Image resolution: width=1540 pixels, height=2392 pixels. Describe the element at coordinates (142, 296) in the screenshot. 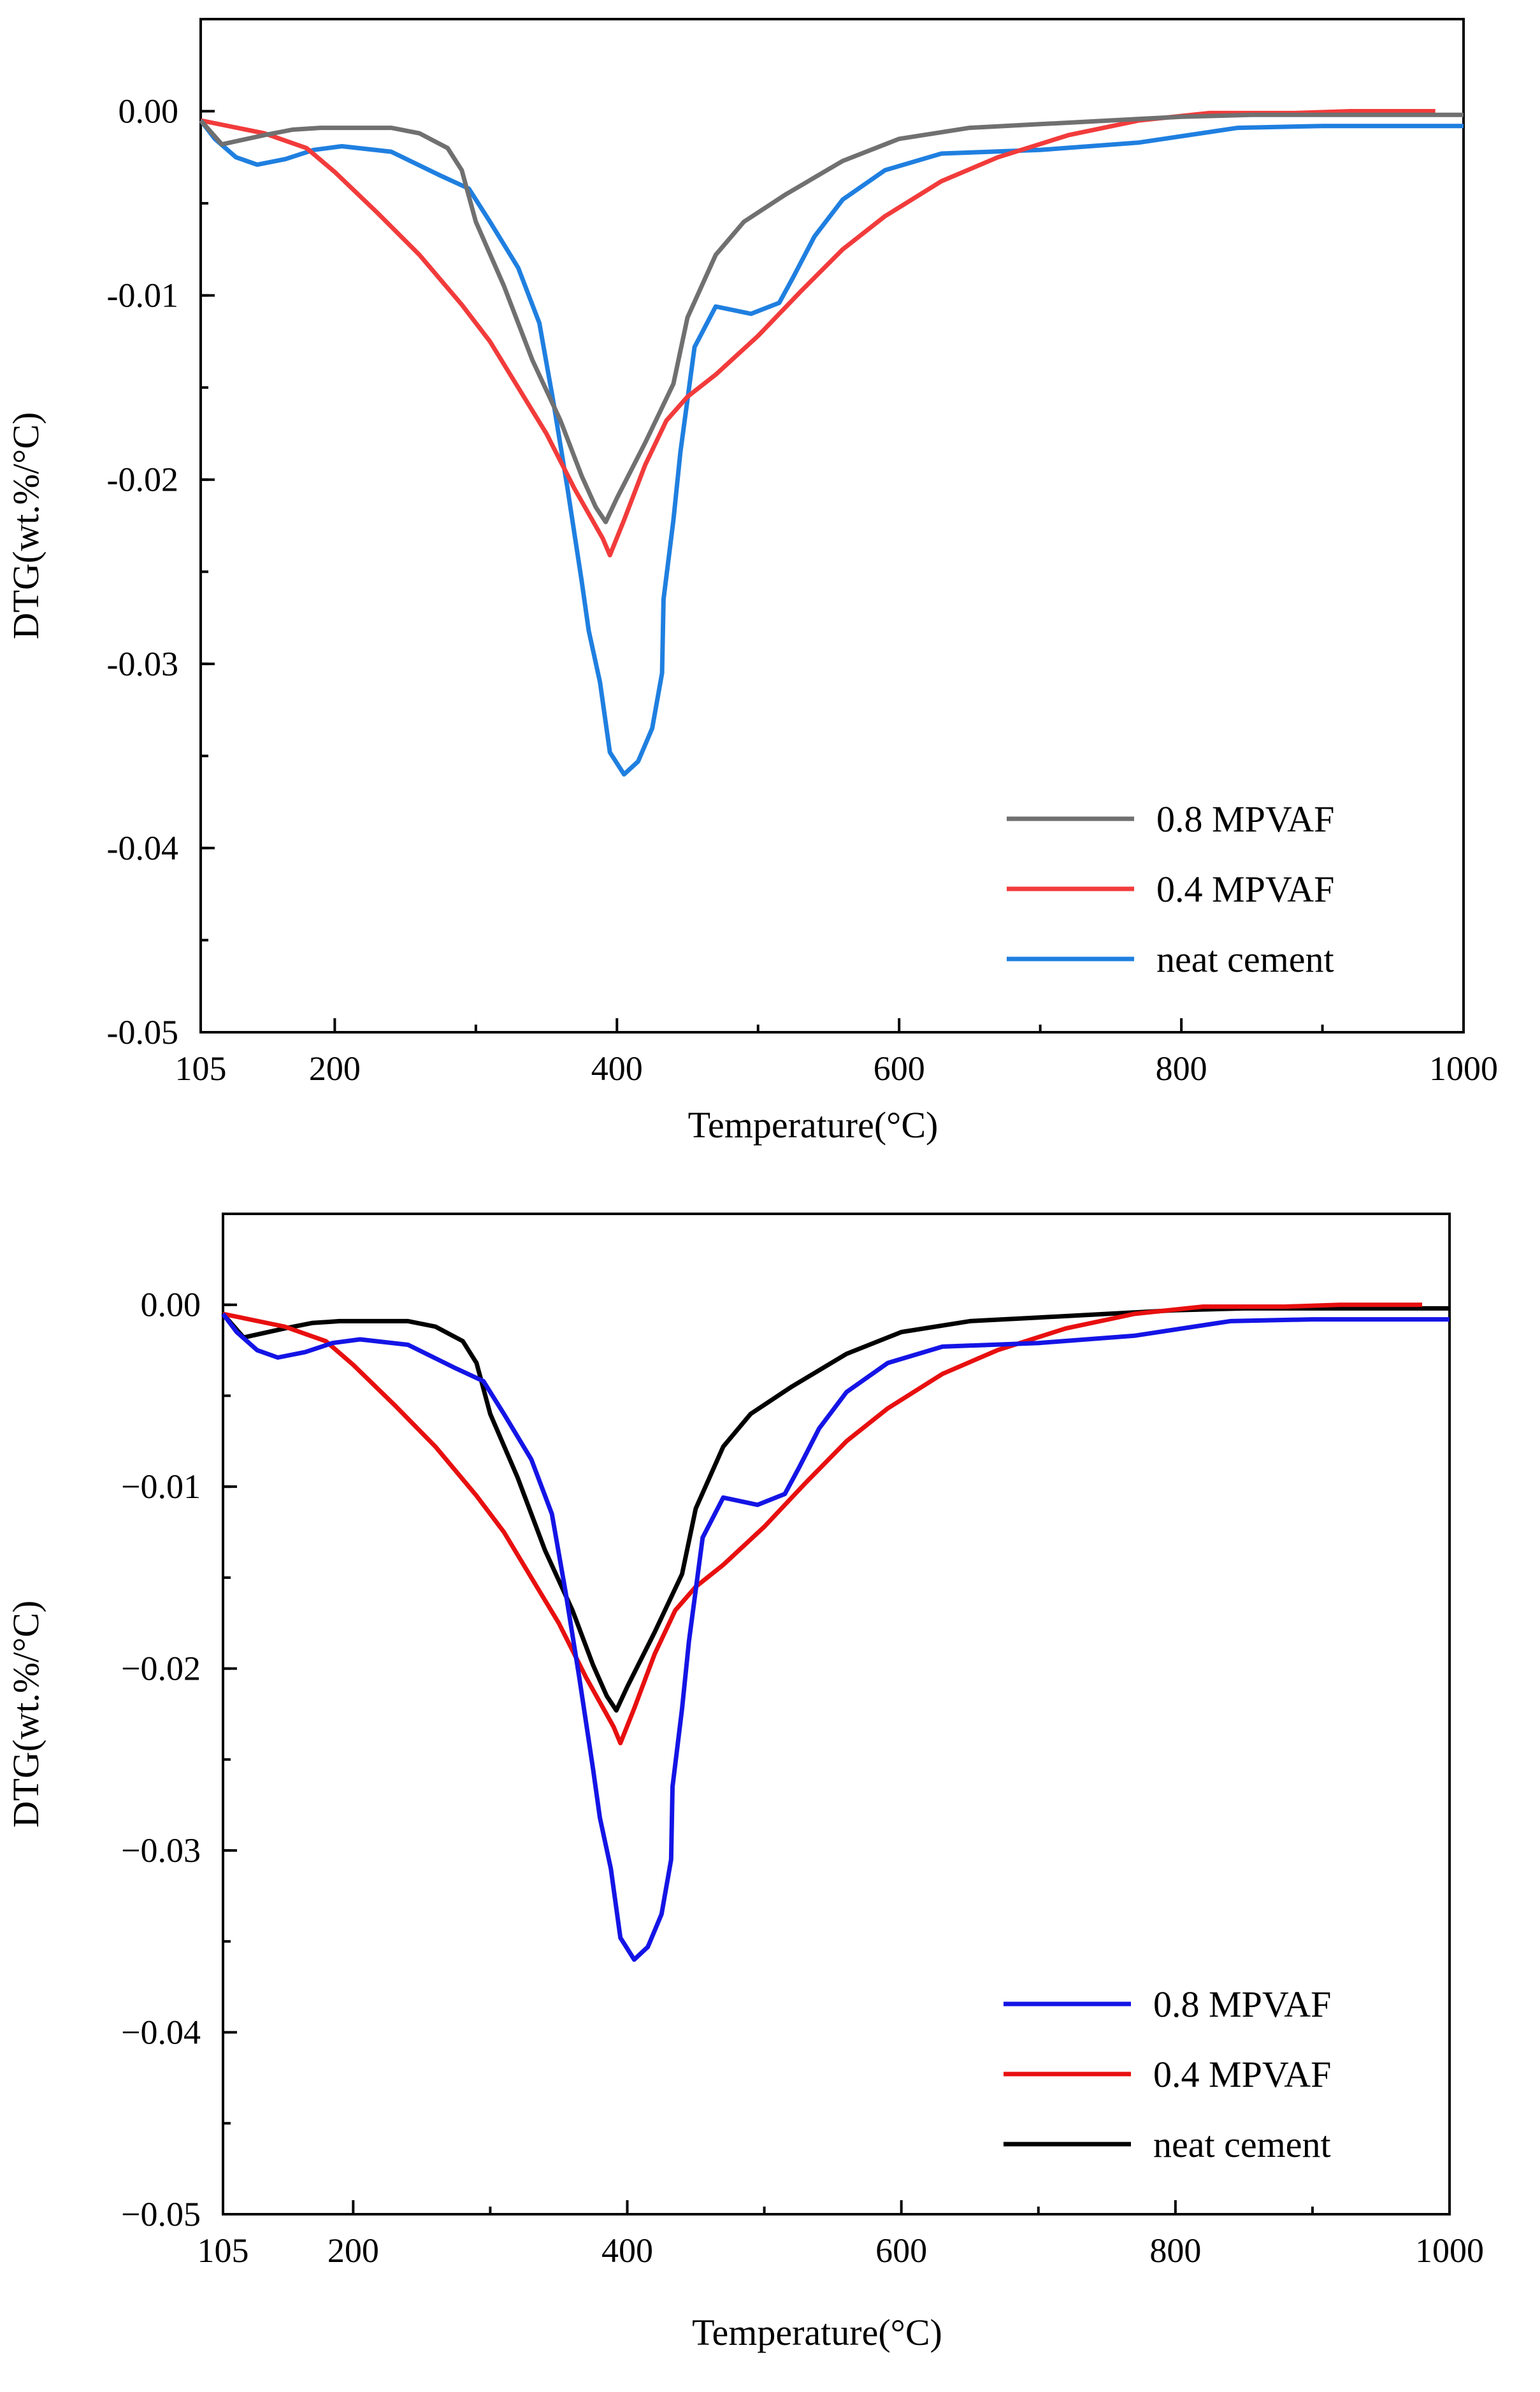

I see `y-tick-label: -0.01` at that location.